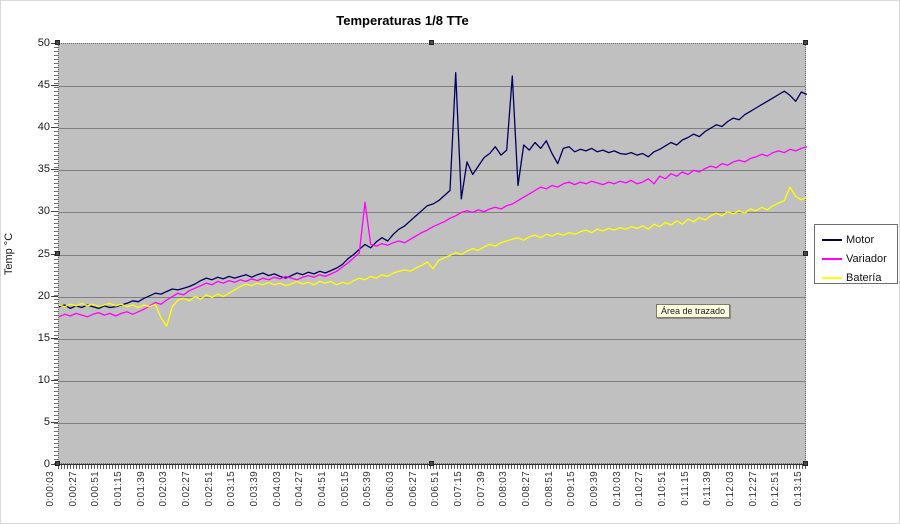 The height and width of the screenshot is (524, 900). I want to click on x-tick-label: 0:10:27, so click(640, 489).